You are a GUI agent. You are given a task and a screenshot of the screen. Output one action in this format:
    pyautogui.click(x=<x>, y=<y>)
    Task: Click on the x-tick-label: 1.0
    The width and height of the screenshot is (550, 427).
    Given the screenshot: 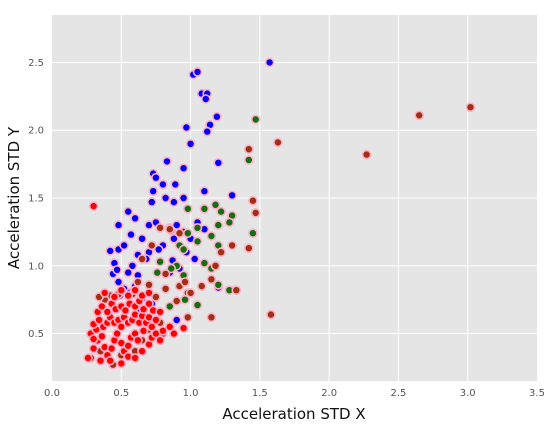 What is the action you would take?
    pyautogui.click(x=191, y=393)
    